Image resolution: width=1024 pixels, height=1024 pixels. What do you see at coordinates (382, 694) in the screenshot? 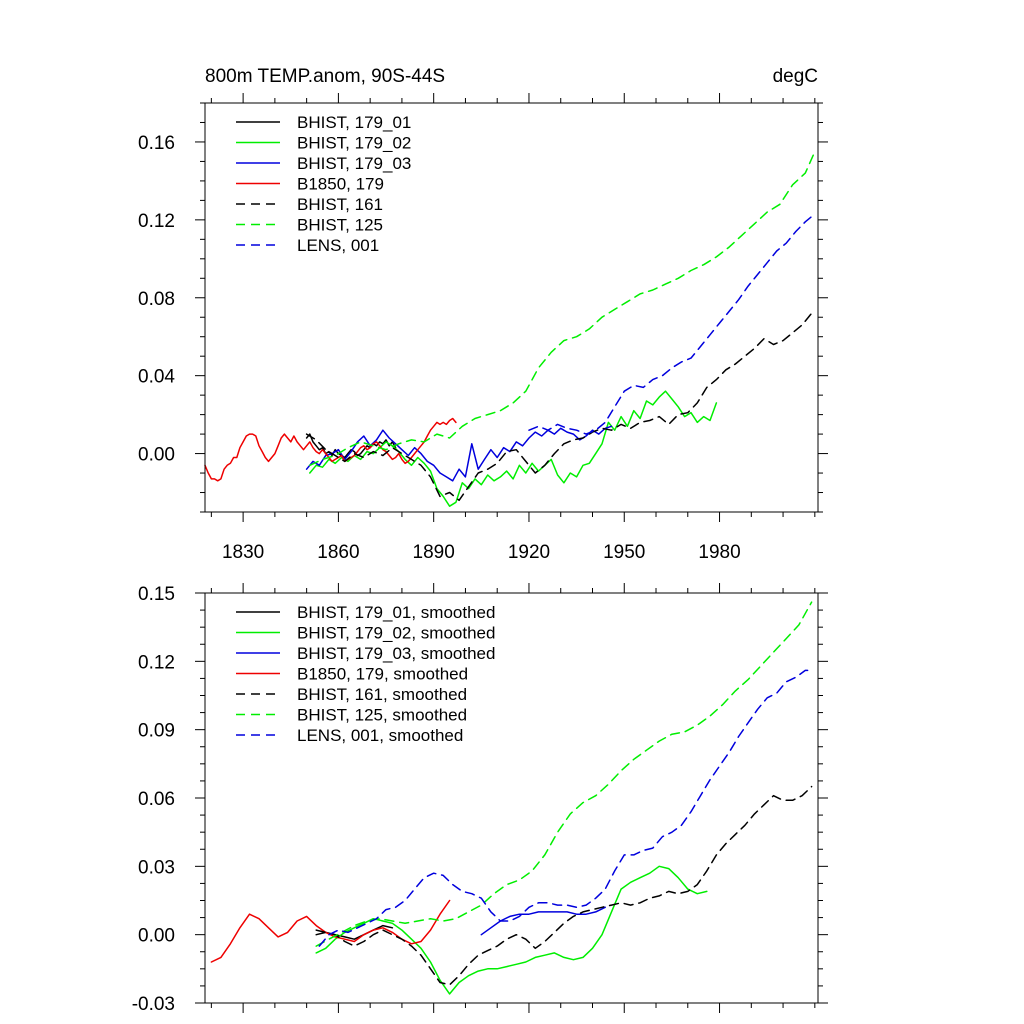
I see `legend-label: BHIST, 161, smoothed` at bounding box center [382, 694].